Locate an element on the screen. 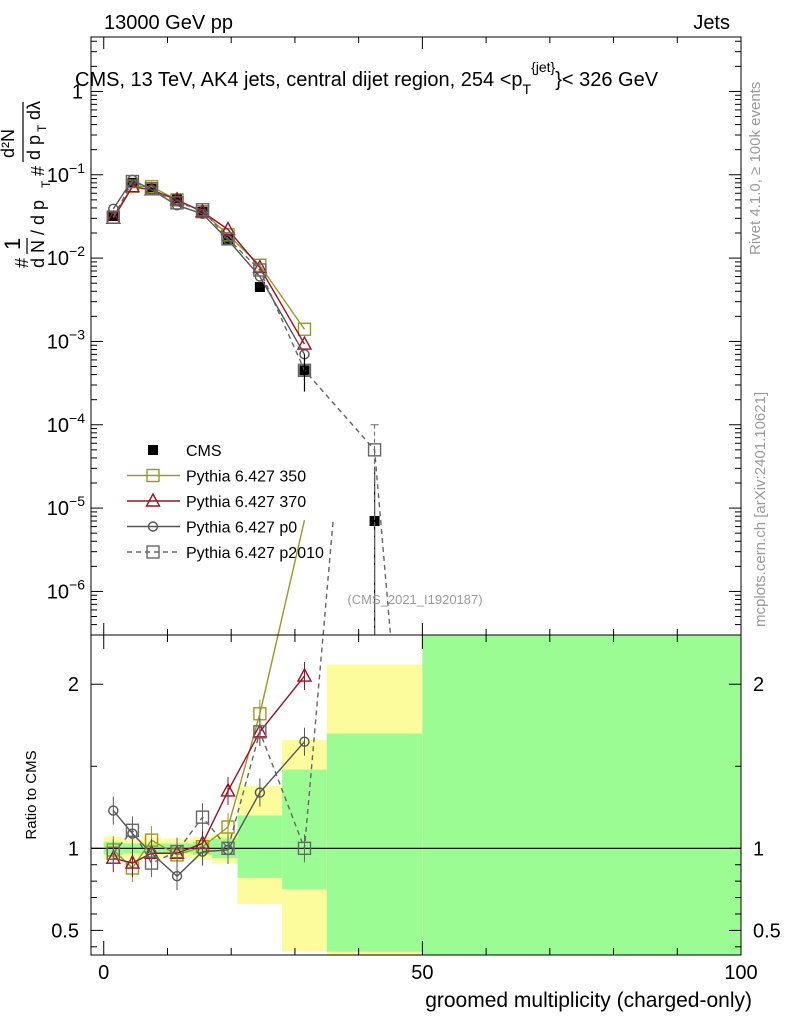 This screenshot has width=786, height=1024. main-y-tick-label: 10⁻¹ is located at coordinates (66, 173).